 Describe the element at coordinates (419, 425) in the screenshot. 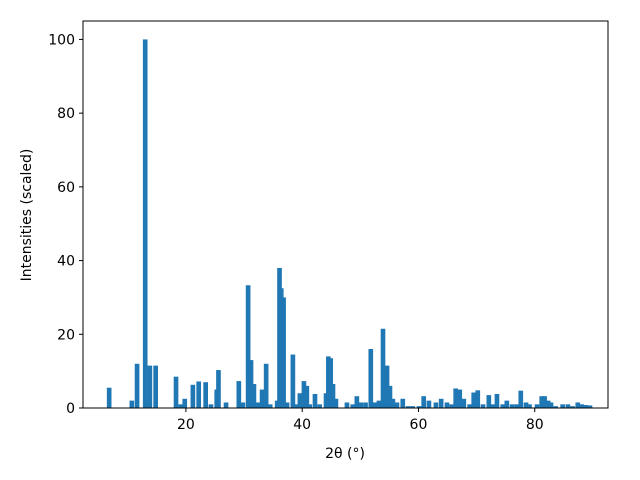

I see `x-tick-label: 60` at that location.